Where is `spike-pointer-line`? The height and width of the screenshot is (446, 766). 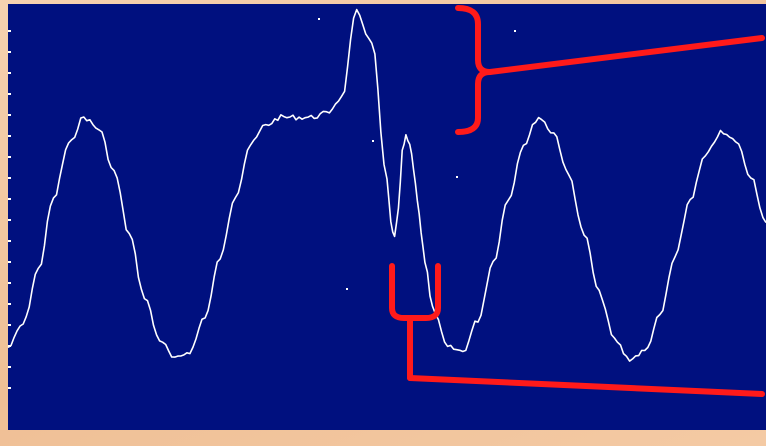 spike-pointer-line is located at coordinates (626, 55).